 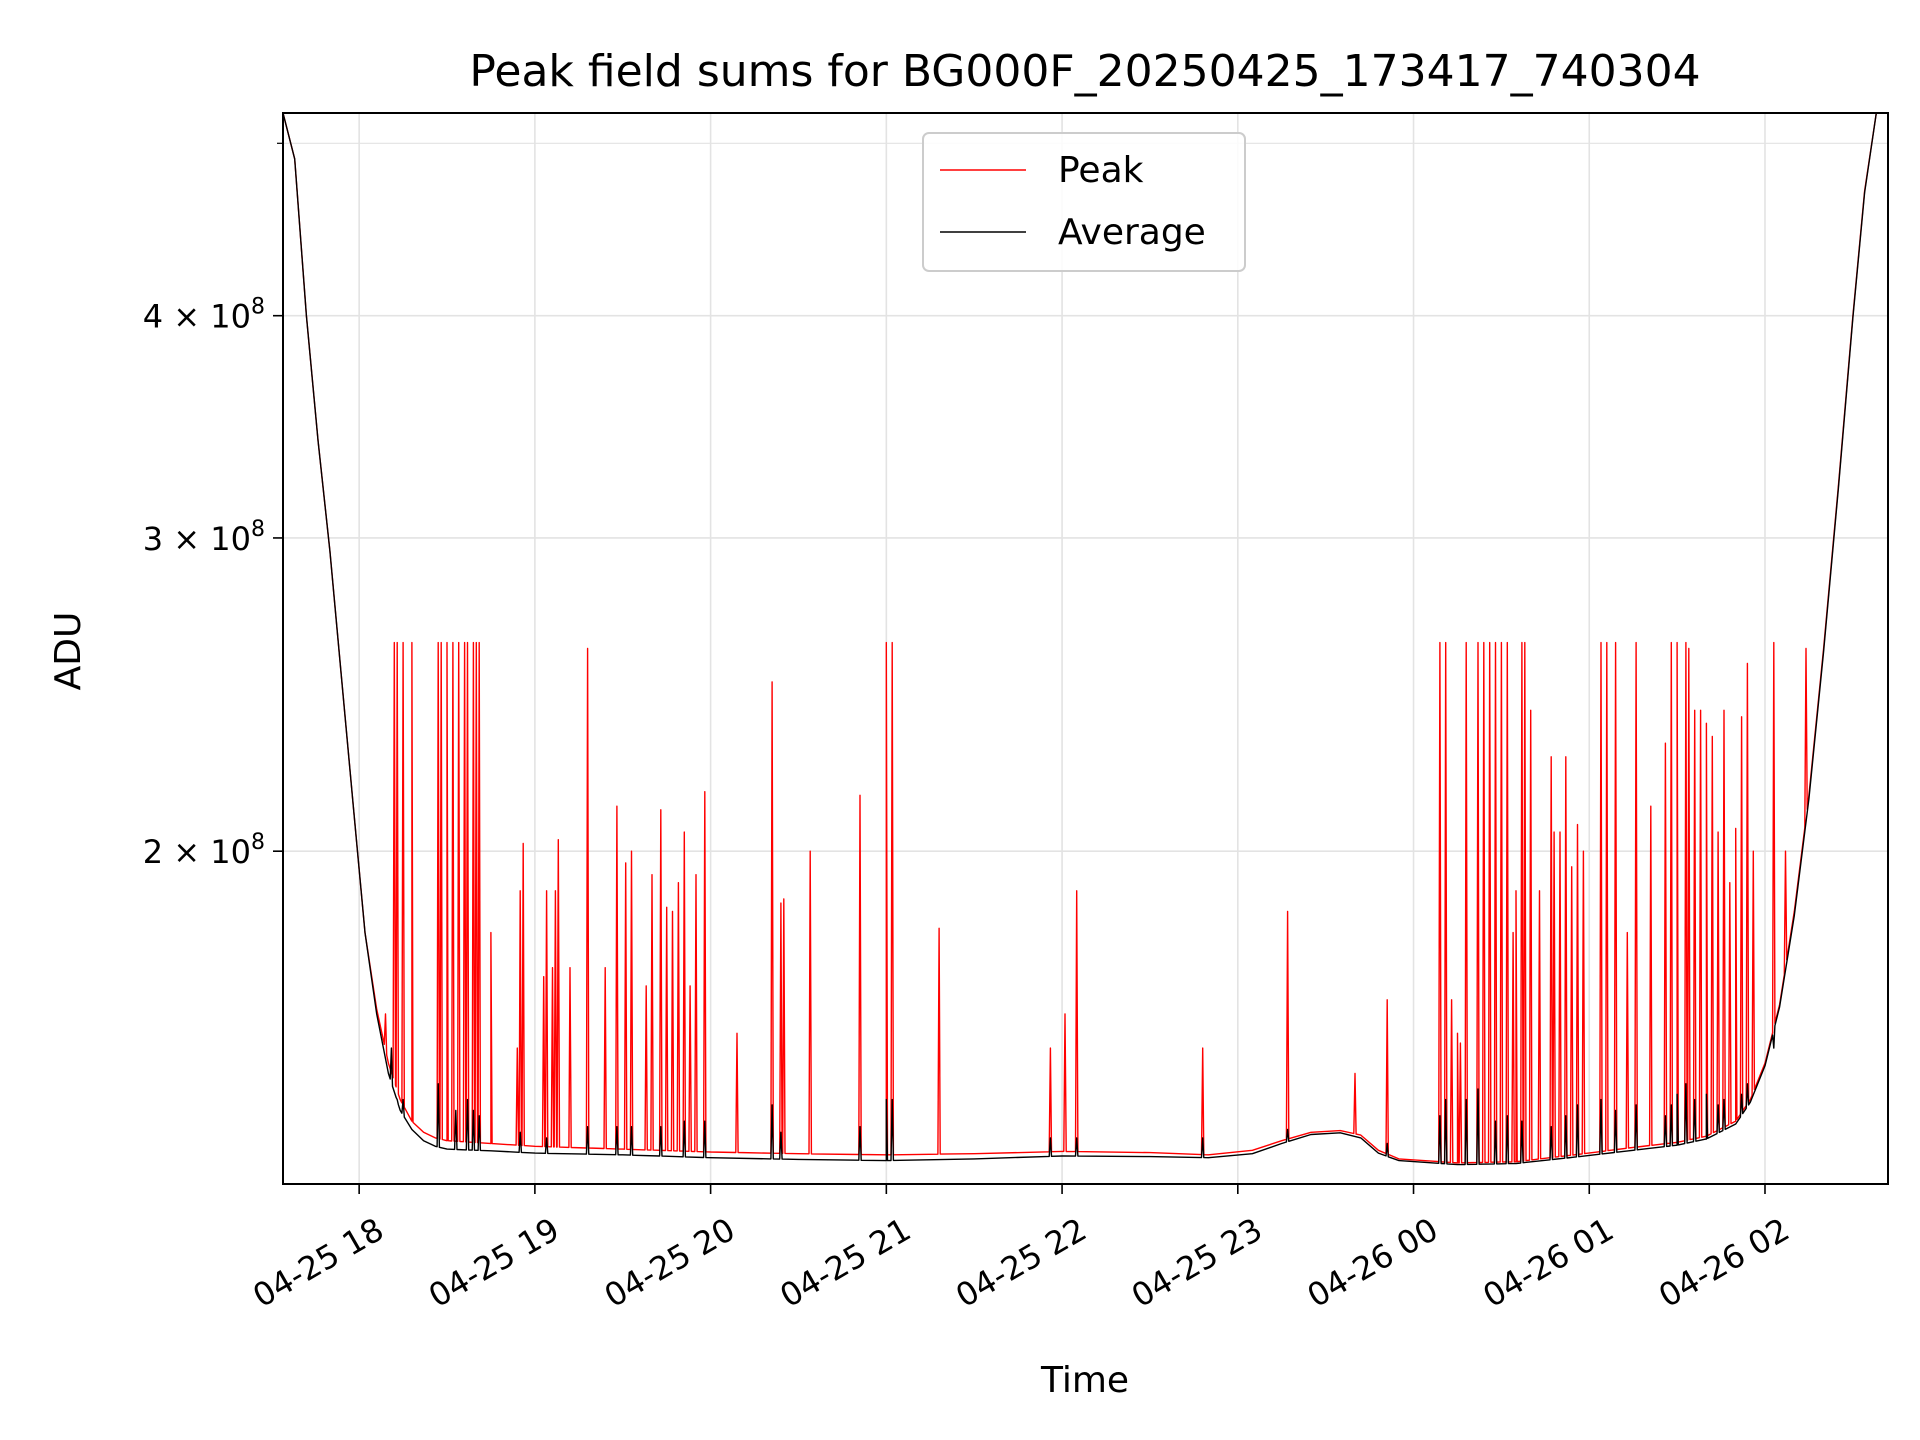 I want to click on y-axis-ticks: 2 × 108 3 × 108 4 × 108, so click(x=213, y=506).